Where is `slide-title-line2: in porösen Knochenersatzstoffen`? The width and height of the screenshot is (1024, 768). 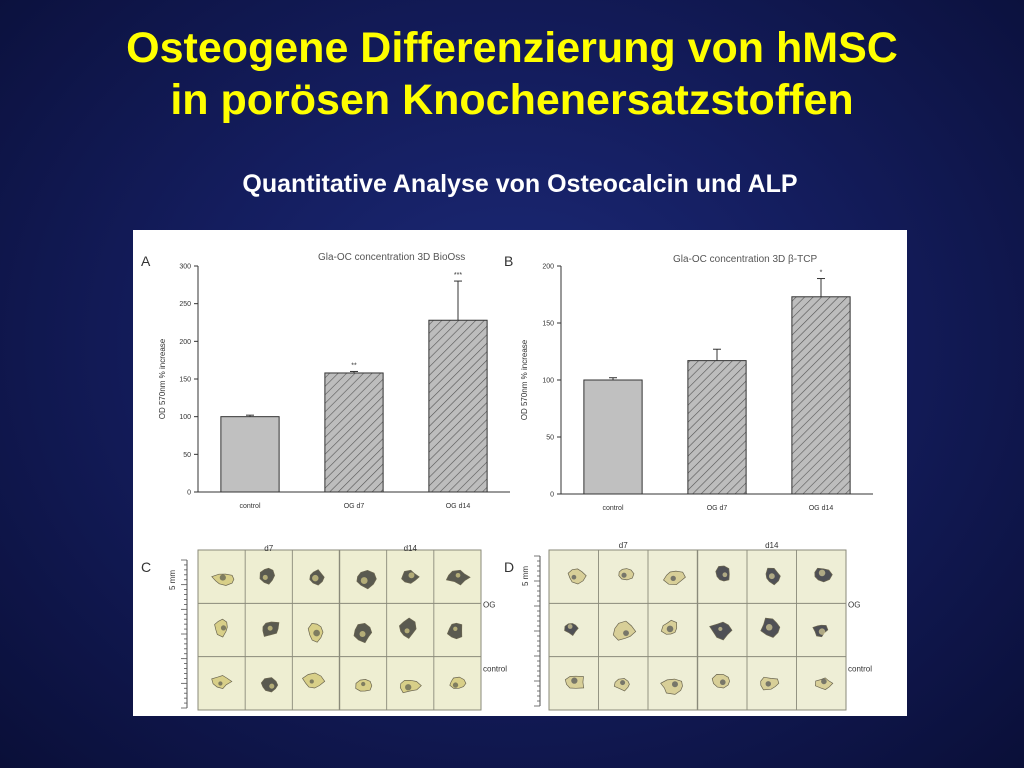
slide-title-line2: in porösen Knochenersatzstoffen is located at coordinates (512, 100).